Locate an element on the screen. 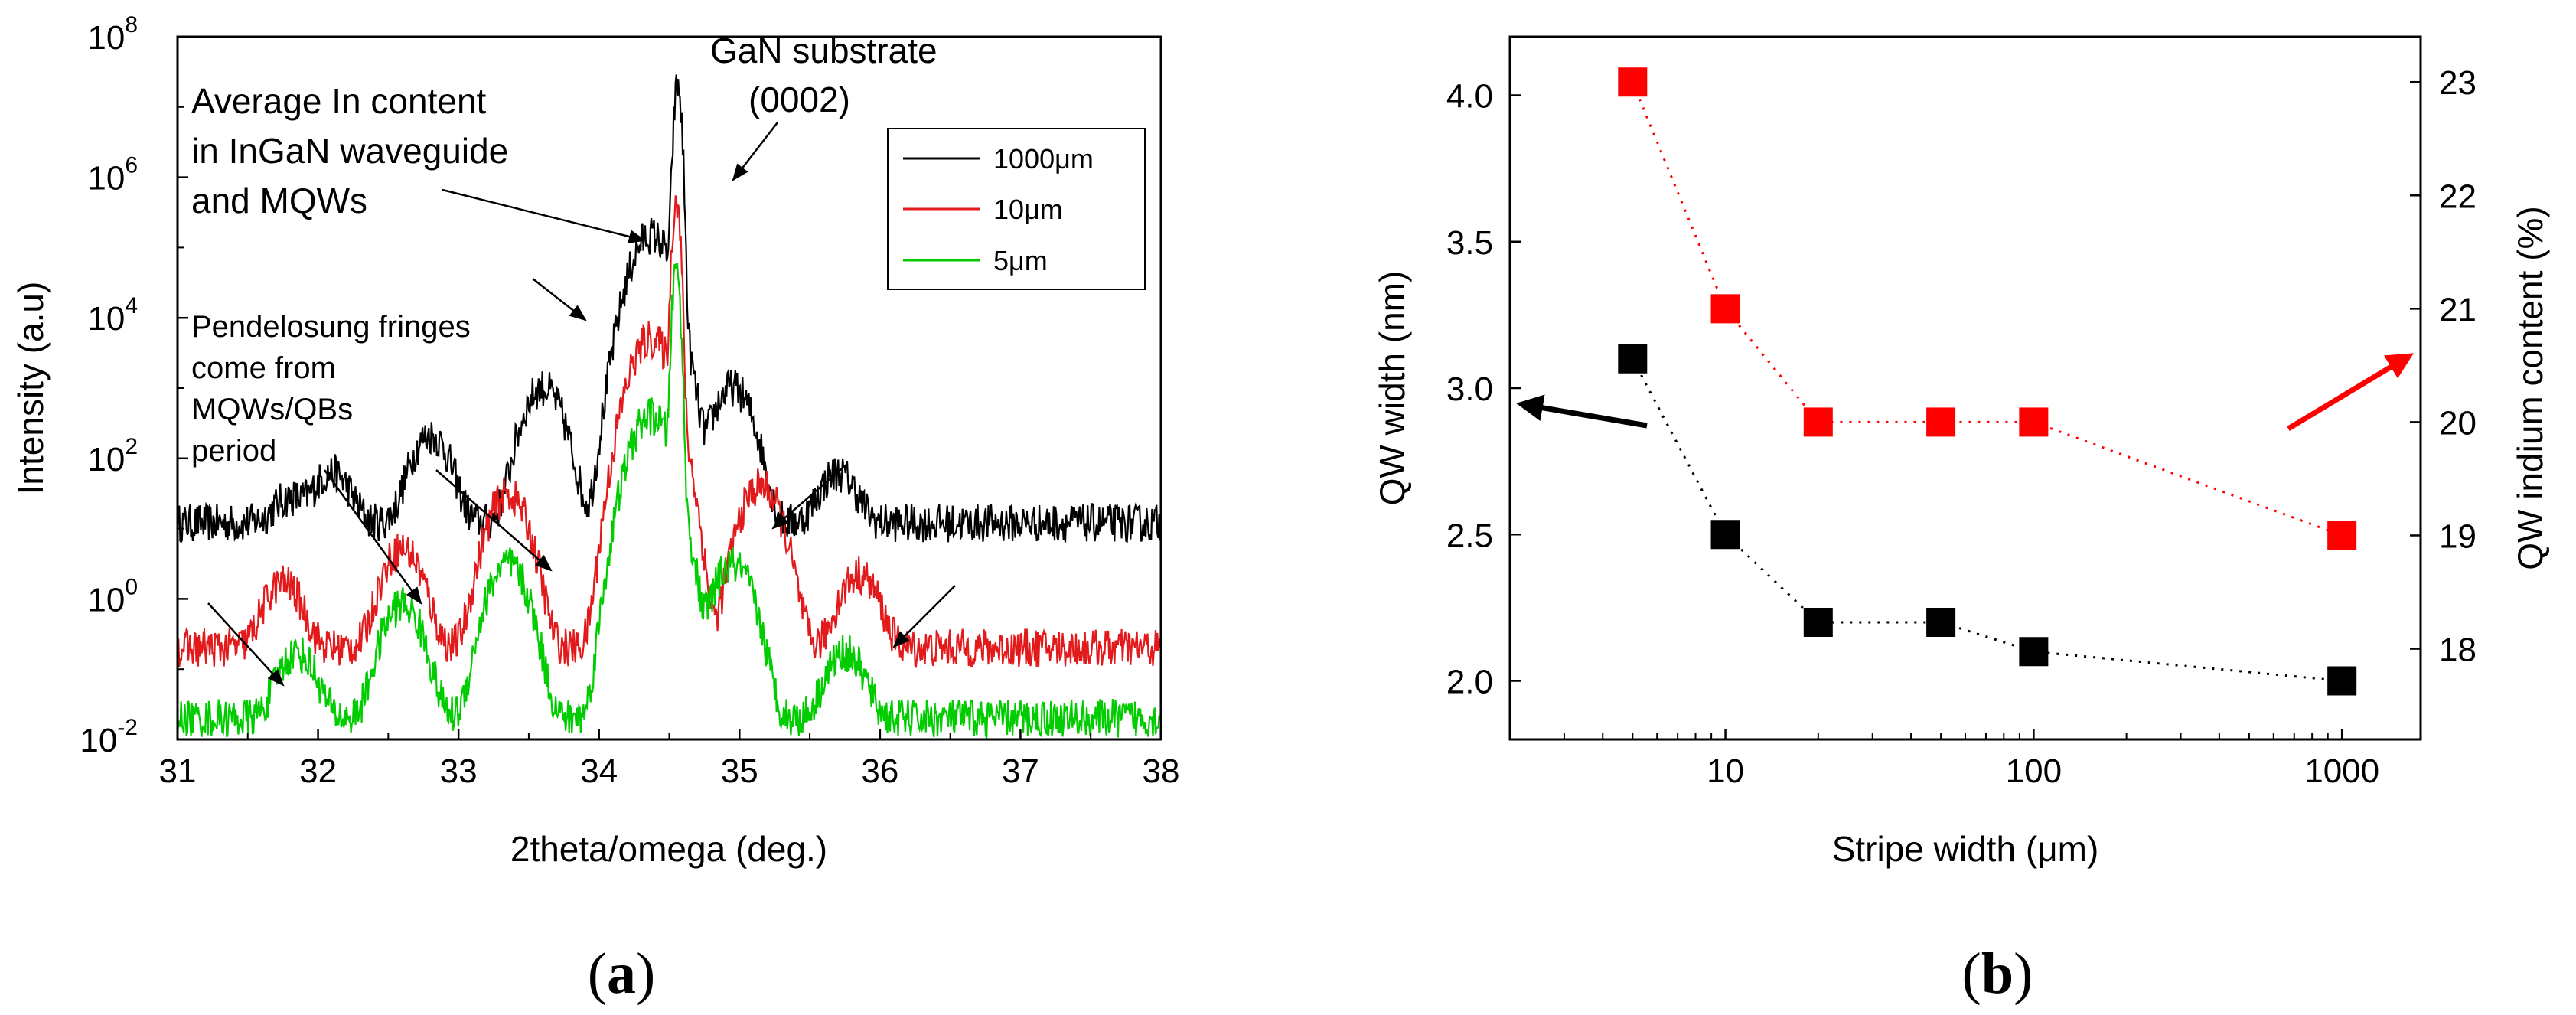 This screenshot has height=1015, width=2576. series-line-right is located at coordinates (1987, 309).